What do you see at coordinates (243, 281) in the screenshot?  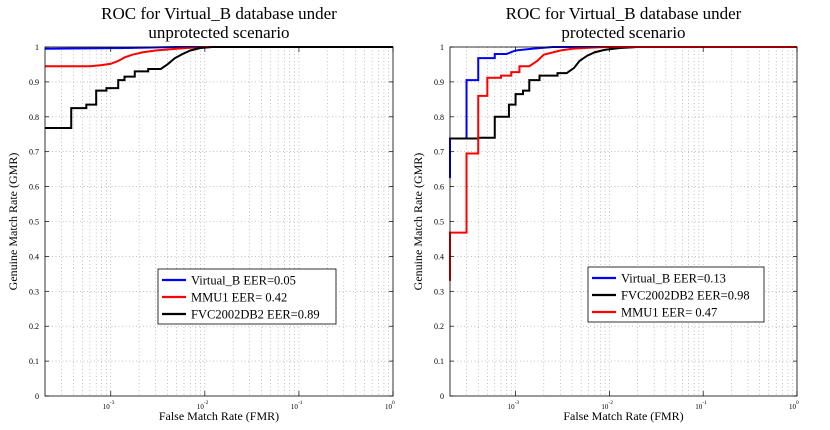 I see `legend-entry: Virtual_B EER=0.05` at bounding box center [243, 281].